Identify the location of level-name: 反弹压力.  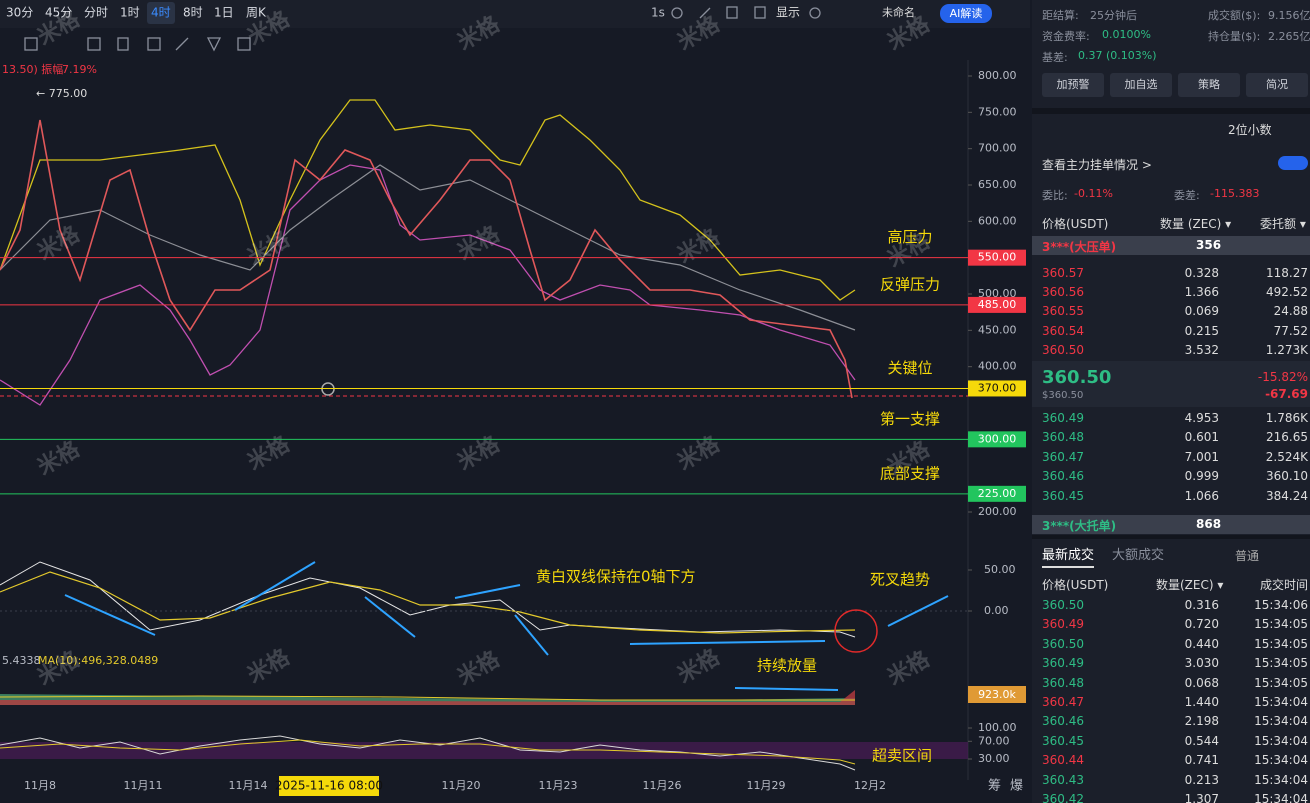
(910, 284).